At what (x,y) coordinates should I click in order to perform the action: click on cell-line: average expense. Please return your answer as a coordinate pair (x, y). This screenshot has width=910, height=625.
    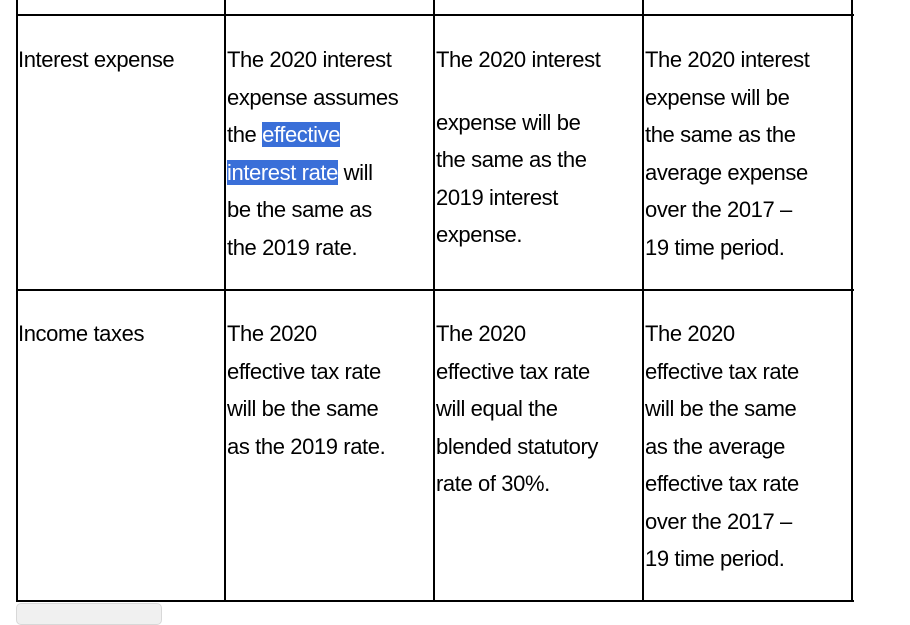
    Looking at the image, I should click on (726, 172).